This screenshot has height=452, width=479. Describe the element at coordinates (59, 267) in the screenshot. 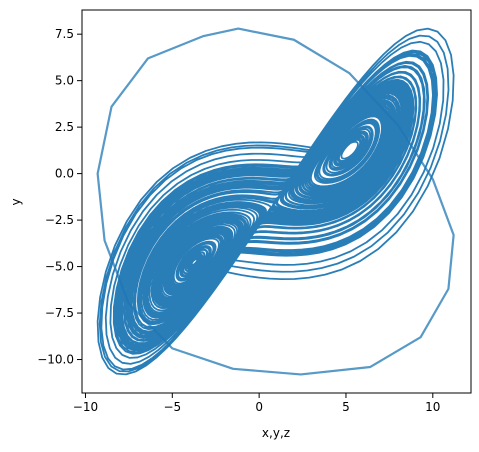

I see `y-tick-label--5: −5.0` at that location.